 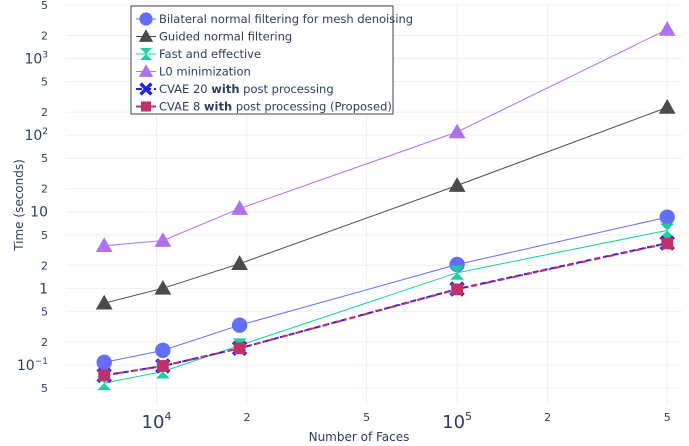 What do you see at coordinates (275, 107) in the screenshot?
I see `legend-label: CVAE 8 with post processing (Proposed)` at bounding box center [275, 107].